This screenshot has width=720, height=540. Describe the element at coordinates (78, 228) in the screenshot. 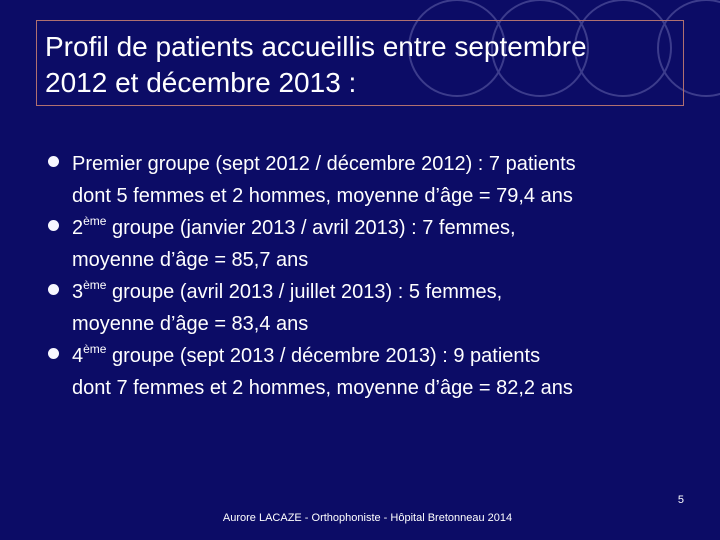

I see `bullet-2-number: 2` at that location.